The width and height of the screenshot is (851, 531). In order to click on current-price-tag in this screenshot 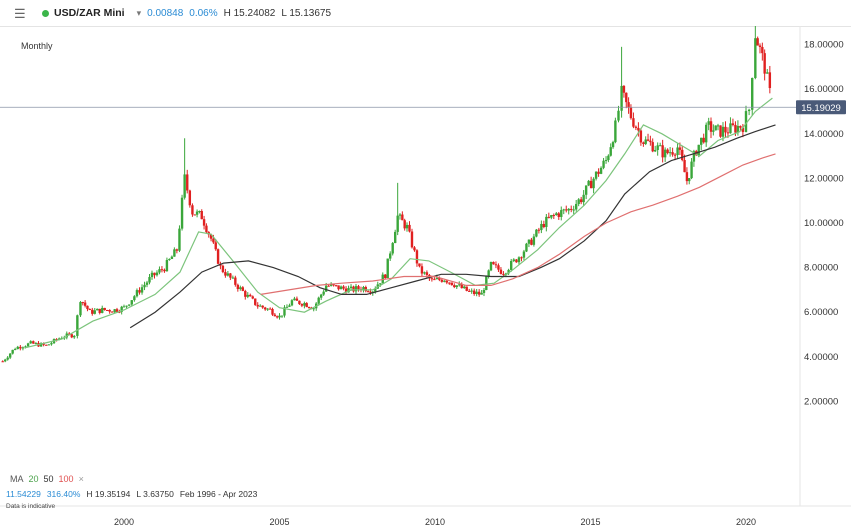, I will do `click(821, 107)`.